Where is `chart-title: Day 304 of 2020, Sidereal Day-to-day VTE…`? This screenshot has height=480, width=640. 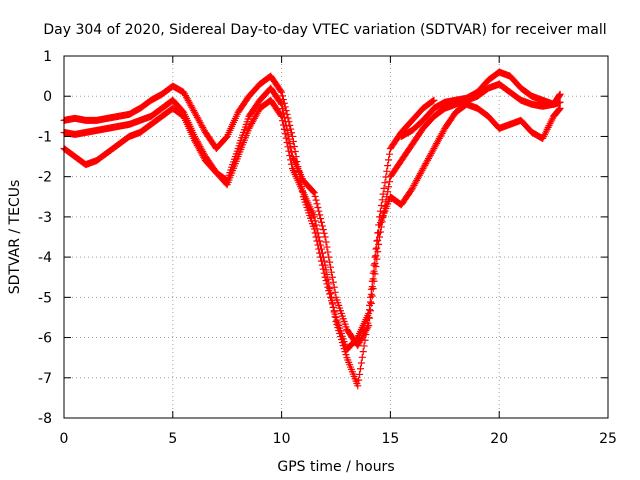 chart-title: Day 304 of 2020, Sidereal Day-to-day VTE… is located at coordinates (324, 30).